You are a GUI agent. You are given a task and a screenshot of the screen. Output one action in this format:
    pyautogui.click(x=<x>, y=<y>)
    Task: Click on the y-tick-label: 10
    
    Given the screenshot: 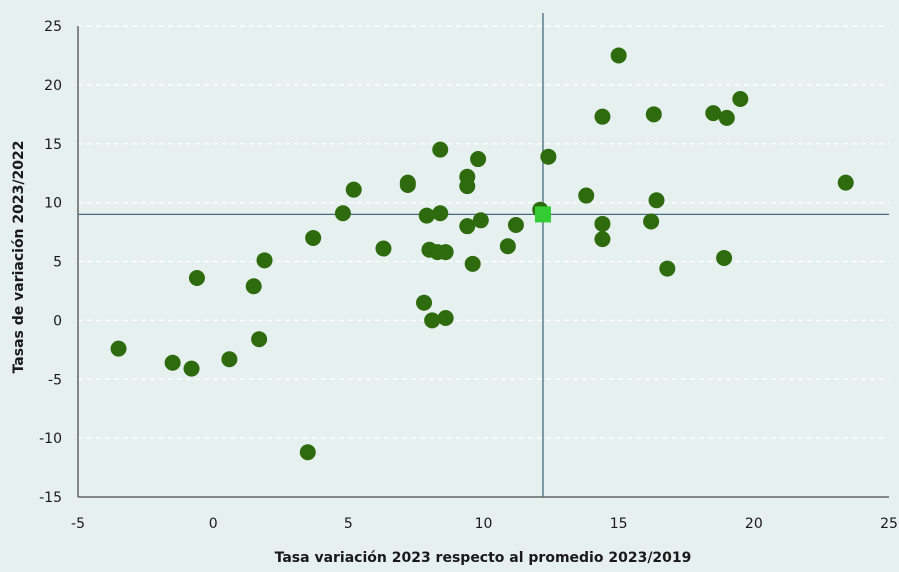 What is the action you would take?
    pyautogui.click(x=53, y=204)
    